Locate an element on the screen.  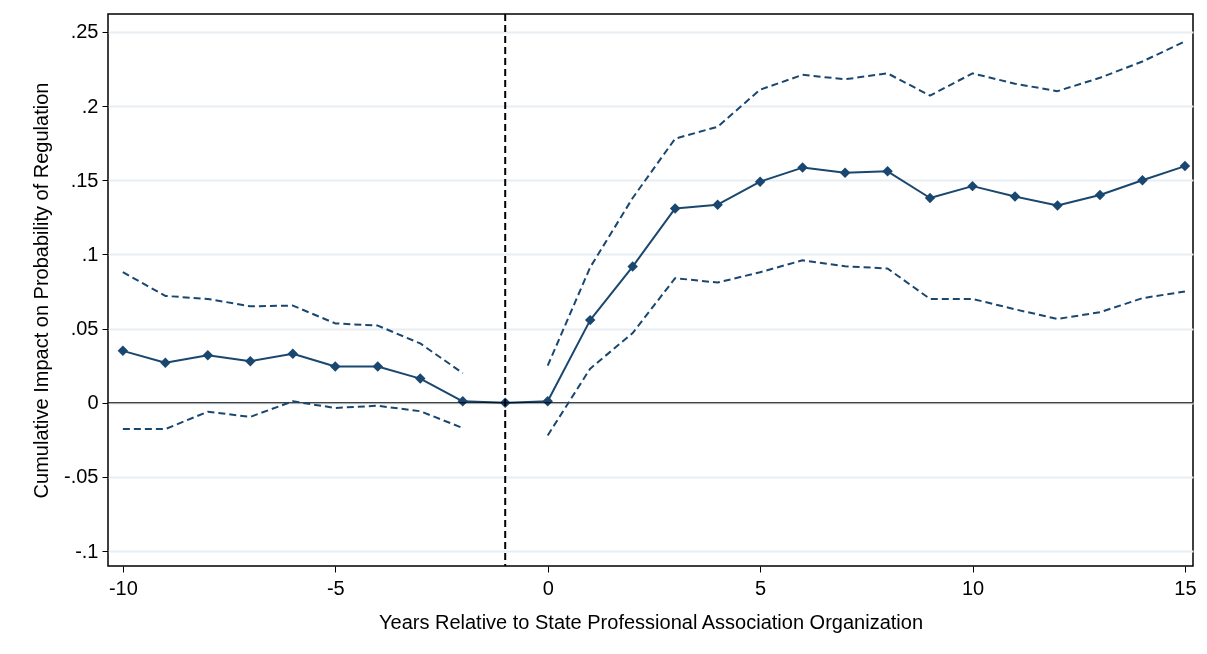
x-tick-label: 10 is located at coordinates (973, 587).